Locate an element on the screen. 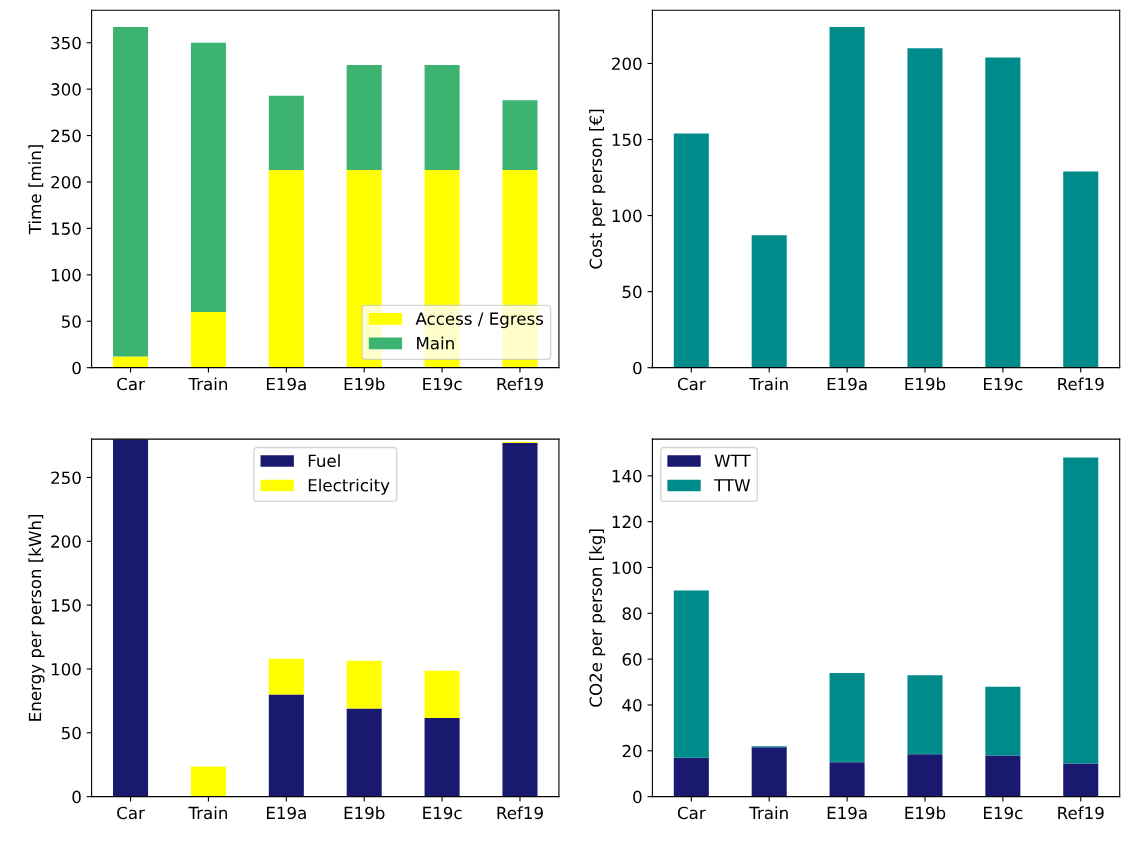 The width and height of the screenshot is (1131, 852). legend-label: TTW is located at coordinates (732, 485).